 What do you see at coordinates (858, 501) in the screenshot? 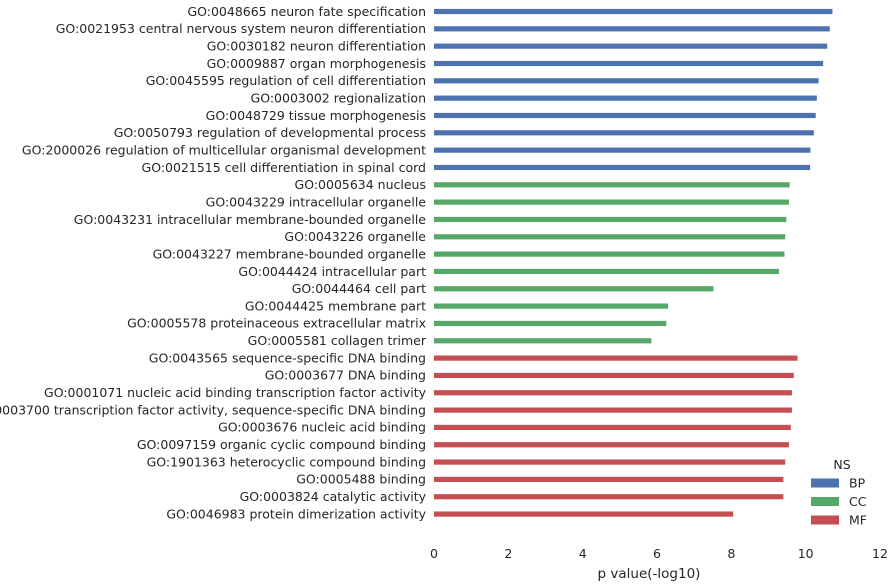
I see `legend-label-cc: CC` at bounding box center [858, 501].